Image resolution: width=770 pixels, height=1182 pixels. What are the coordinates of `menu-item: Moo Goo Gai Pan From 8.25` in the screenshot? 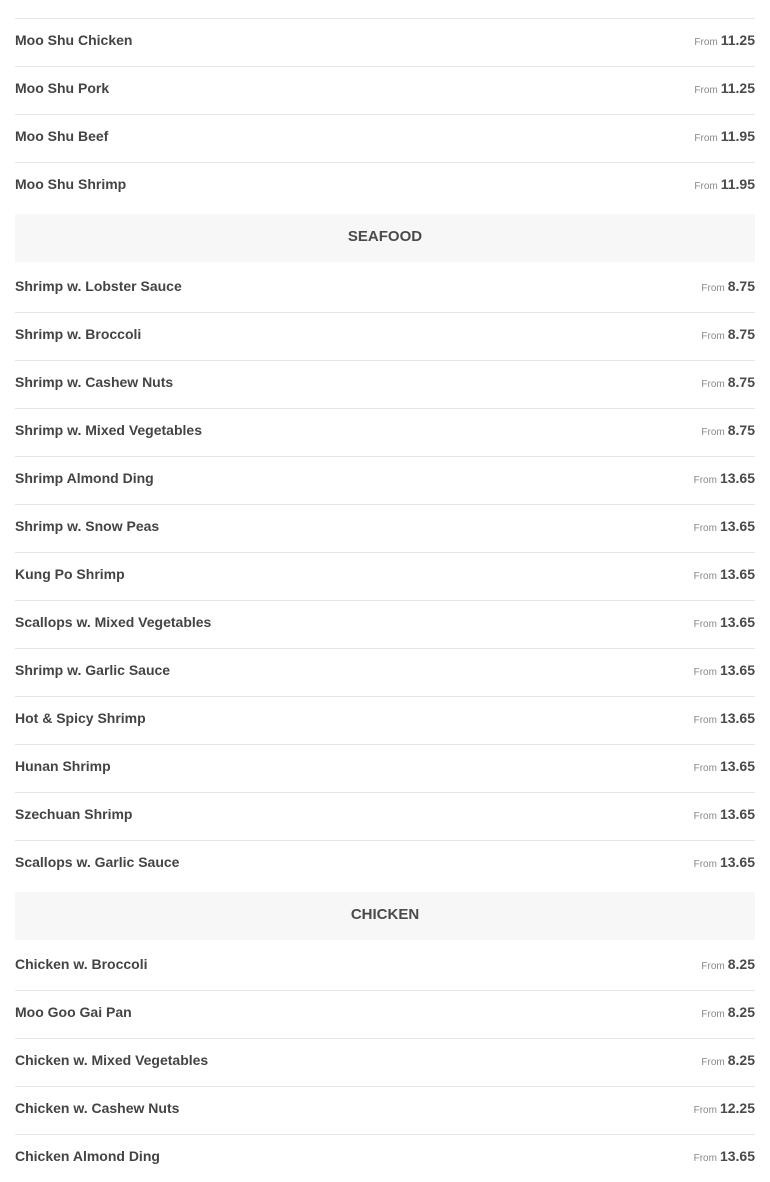 It's located at (385, 1015).